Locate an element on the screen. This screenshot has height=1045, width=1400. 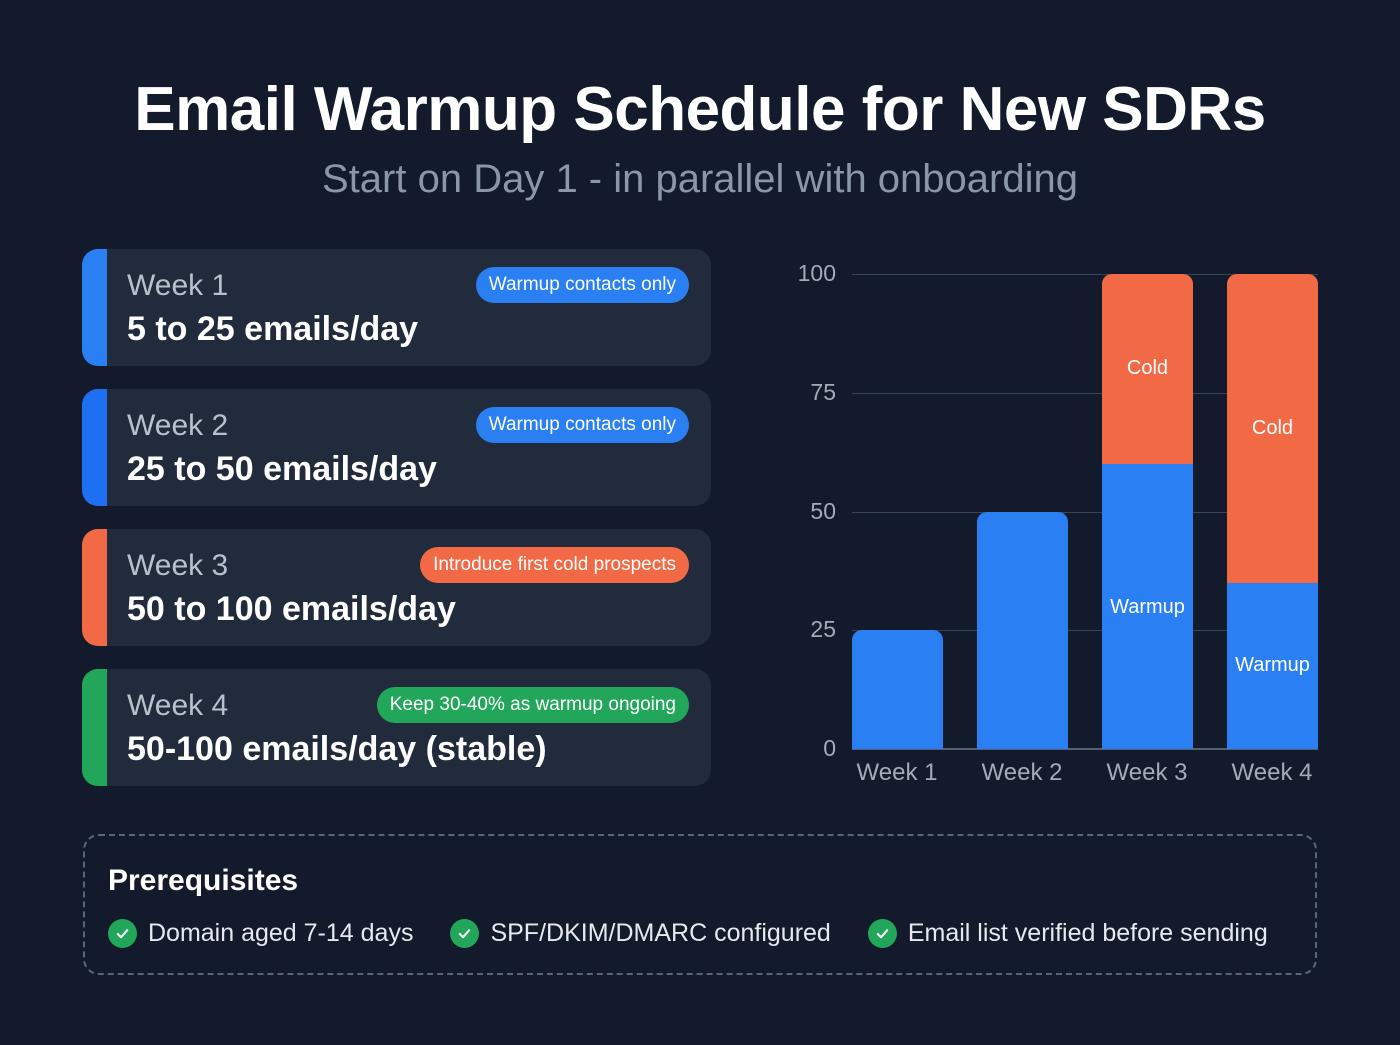
x-tick: Week 2 is located at coordinates (1022, 772).